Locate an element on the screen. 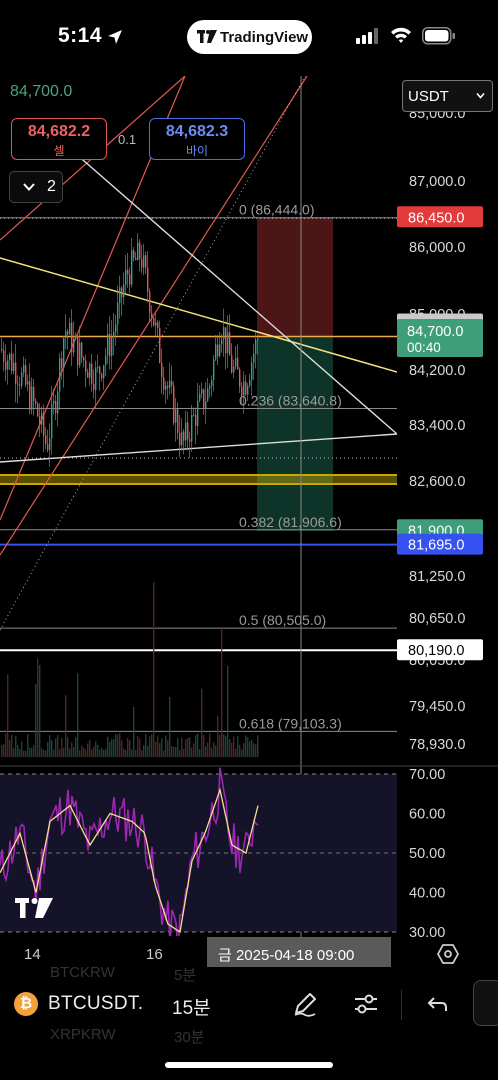 This screenshot has height=1080, width=498. chart-settings-icon is located at coordinates (448, 954).